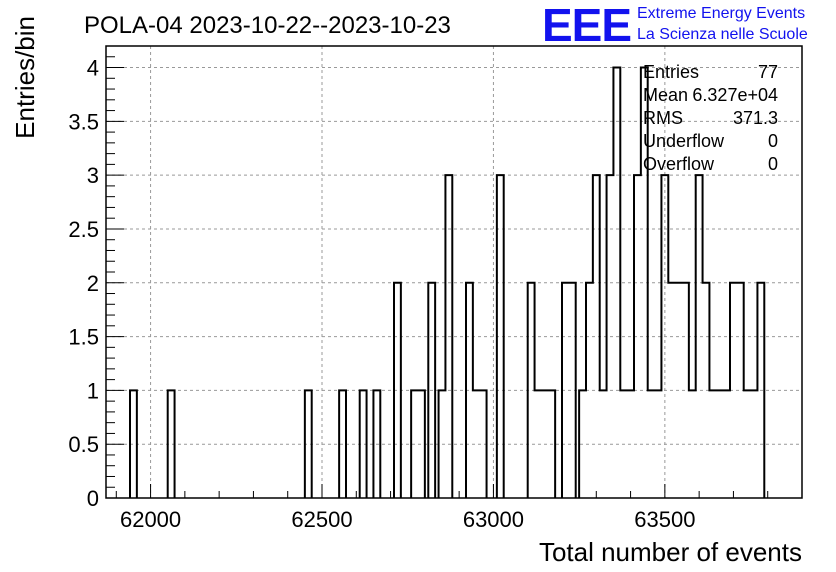 The height and width of the screenshot is (572, 836). I want to click on x-tick-label: 63000, so click(493, 519).